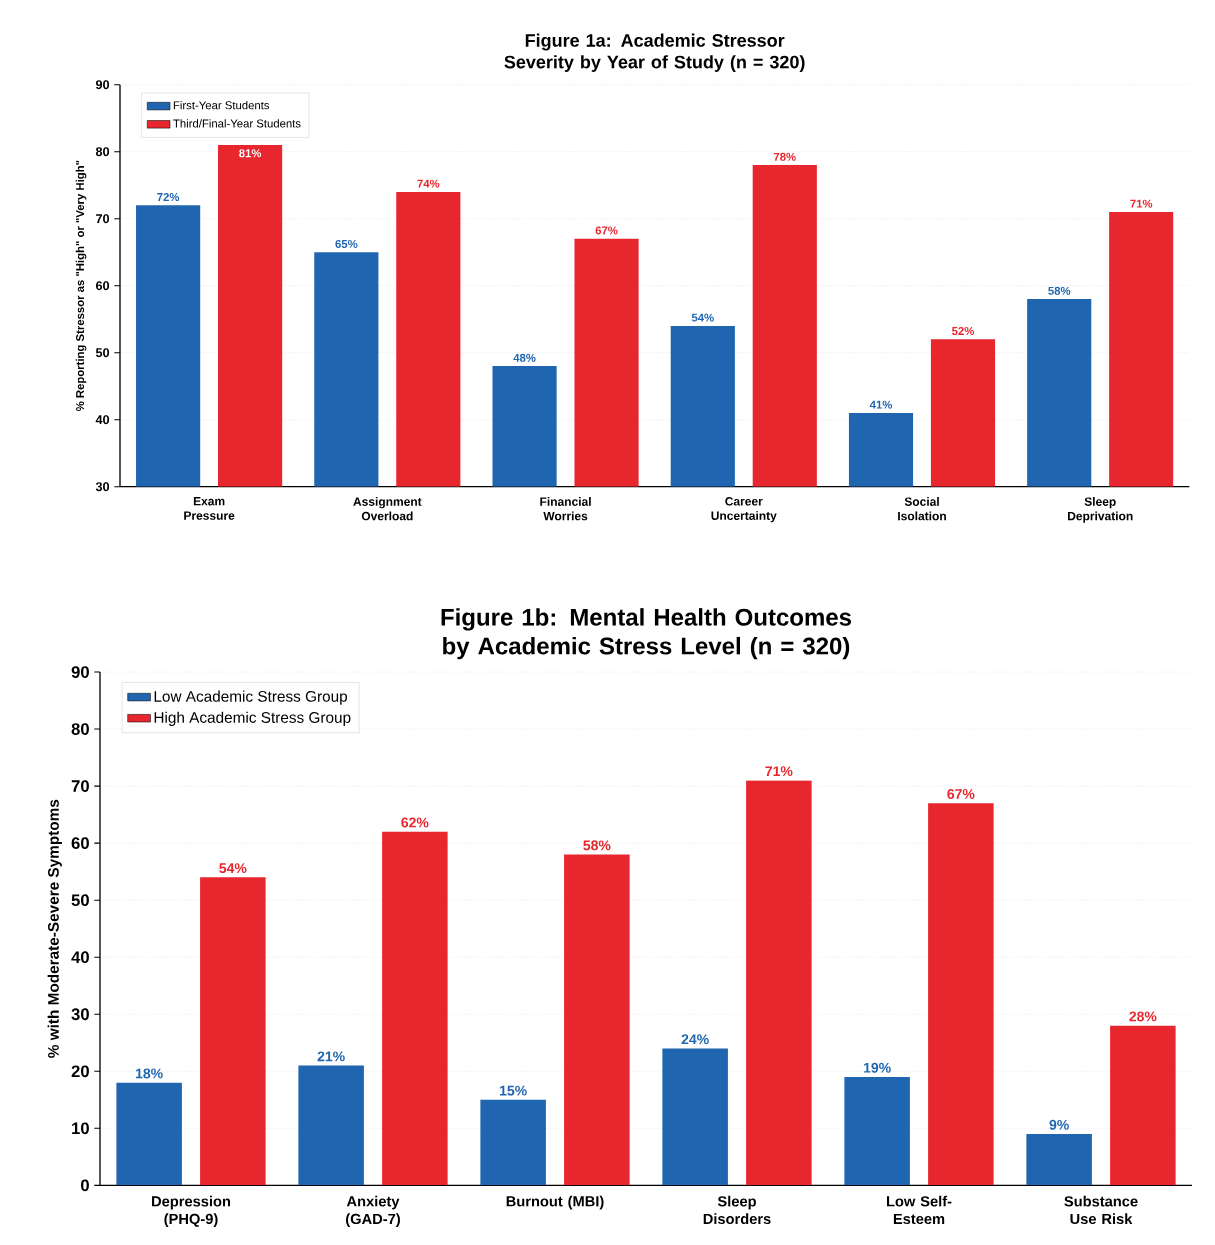 The height and width of the screenshot is (1245, 1215). What do you see at coordinates (877, 1067) in the screenshot?
I see `data-label: 19%` at bounding box center [877, 1067].